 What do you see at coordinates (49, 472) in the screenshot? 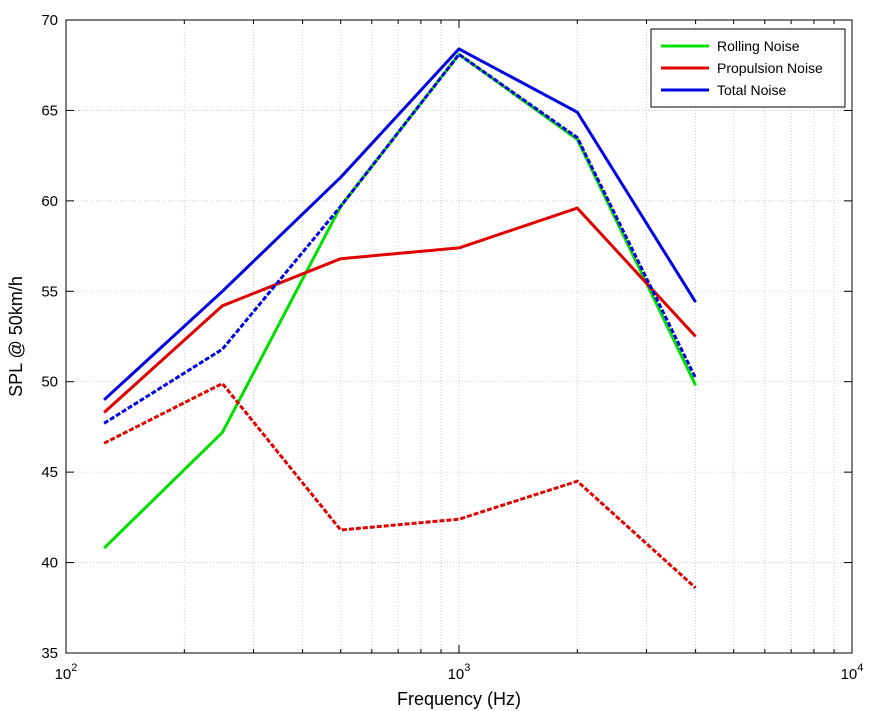
I see `y-tick-label: 45` at bounding box center [49, 472].